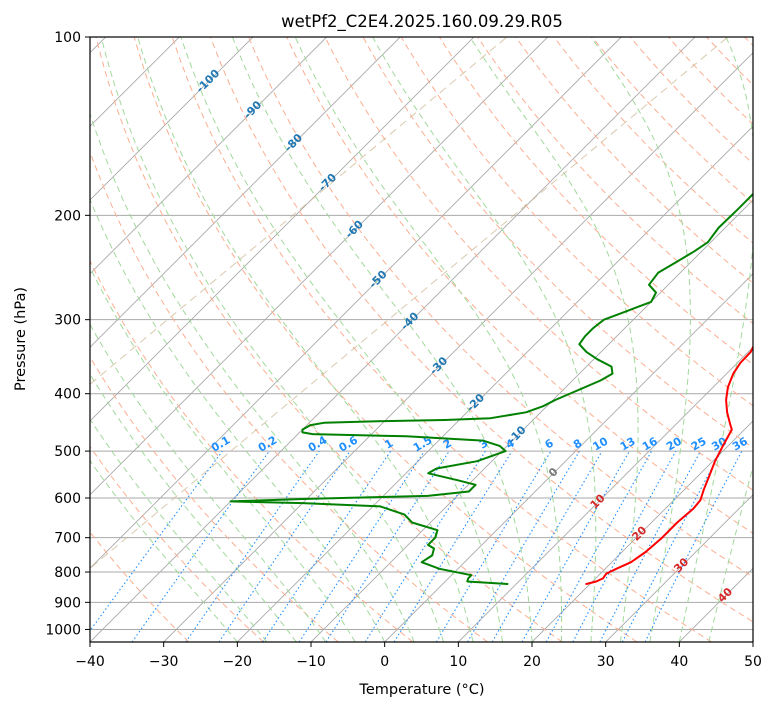 The image size is (775, 708). I want to click on x-tick-label: 40, so click(679, 662).